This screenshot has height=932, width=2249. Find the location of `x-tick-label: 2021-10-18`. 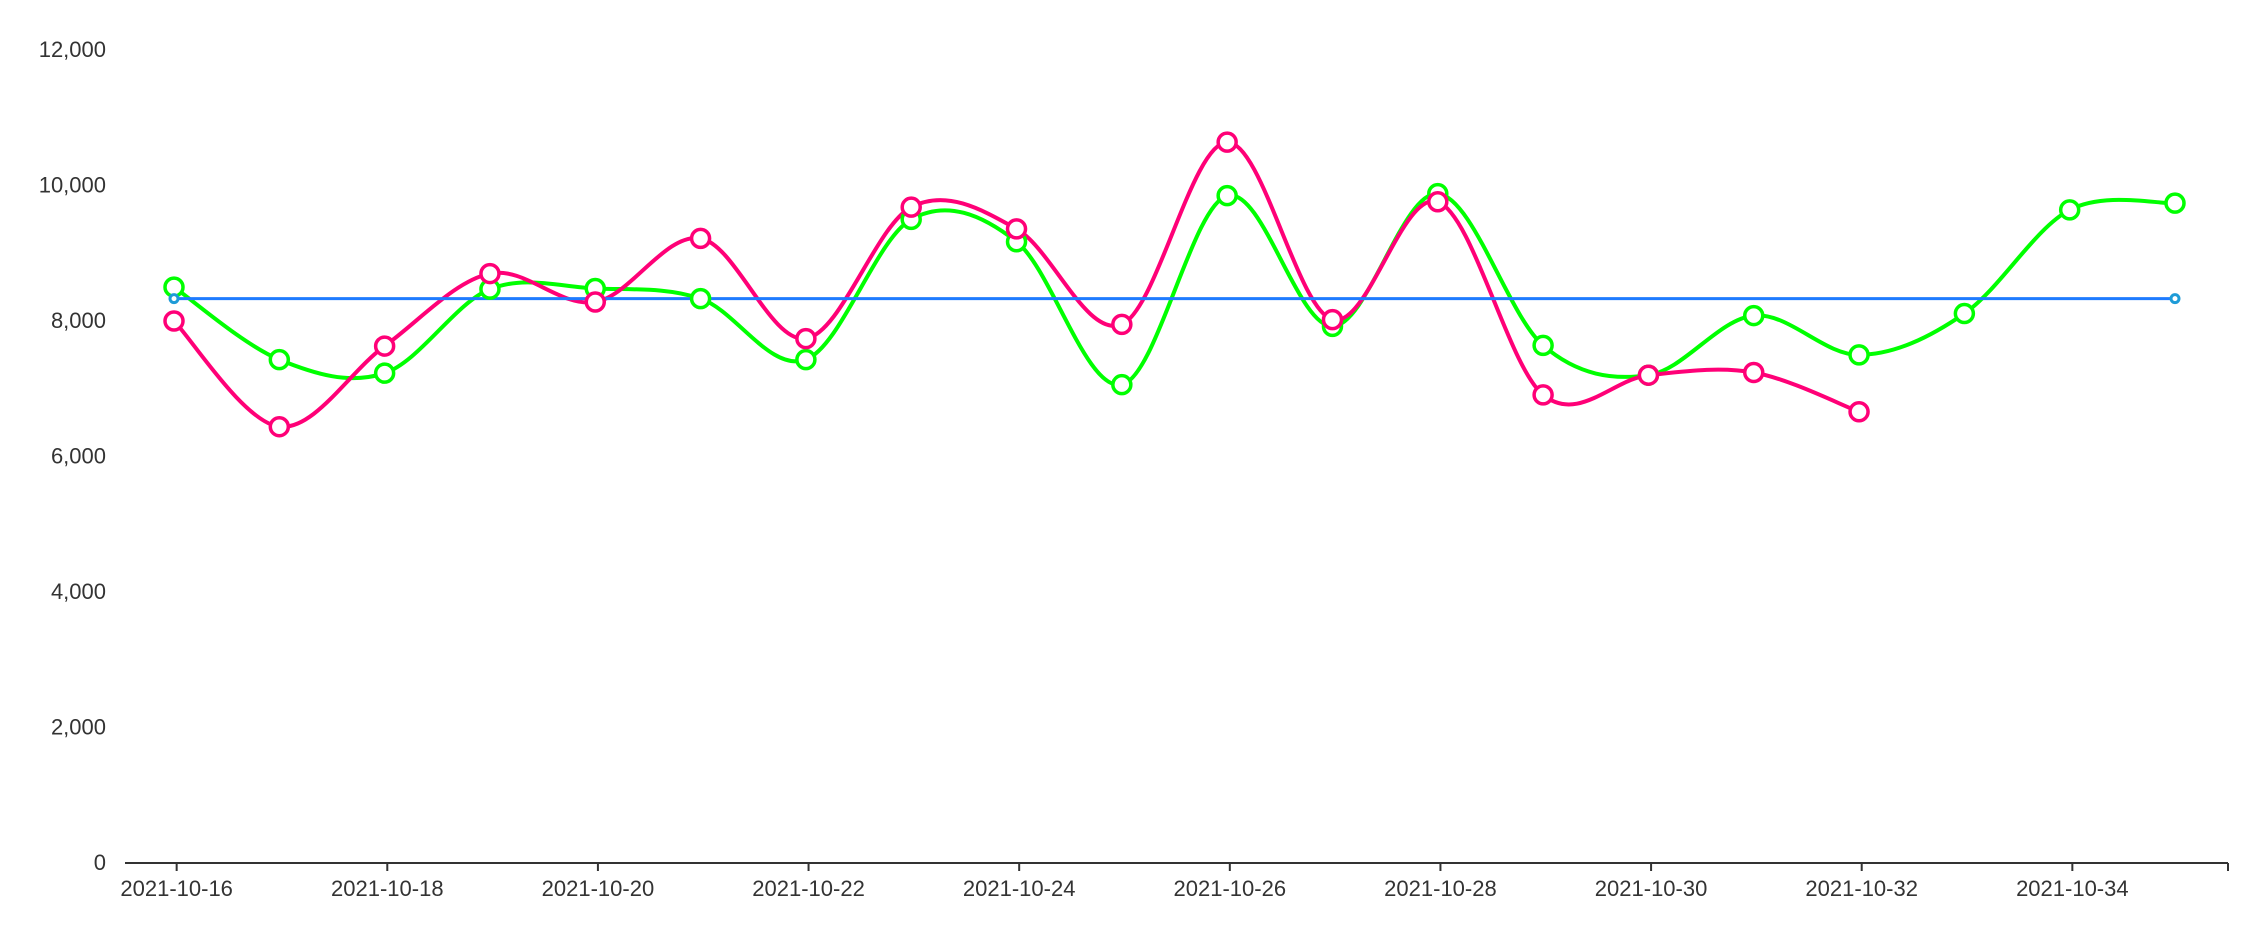

x-tick-label: 2021-10-18 is located at coordinates (387, 888).